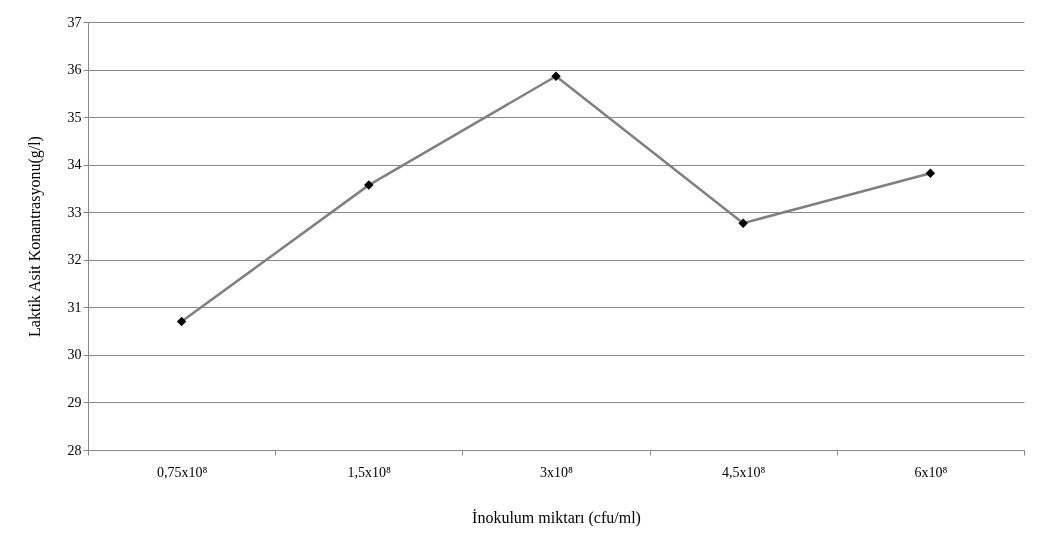  Describe the element at coordinates (74, 402) in the screenshot. I see `y-tick-label: 29` at that location.